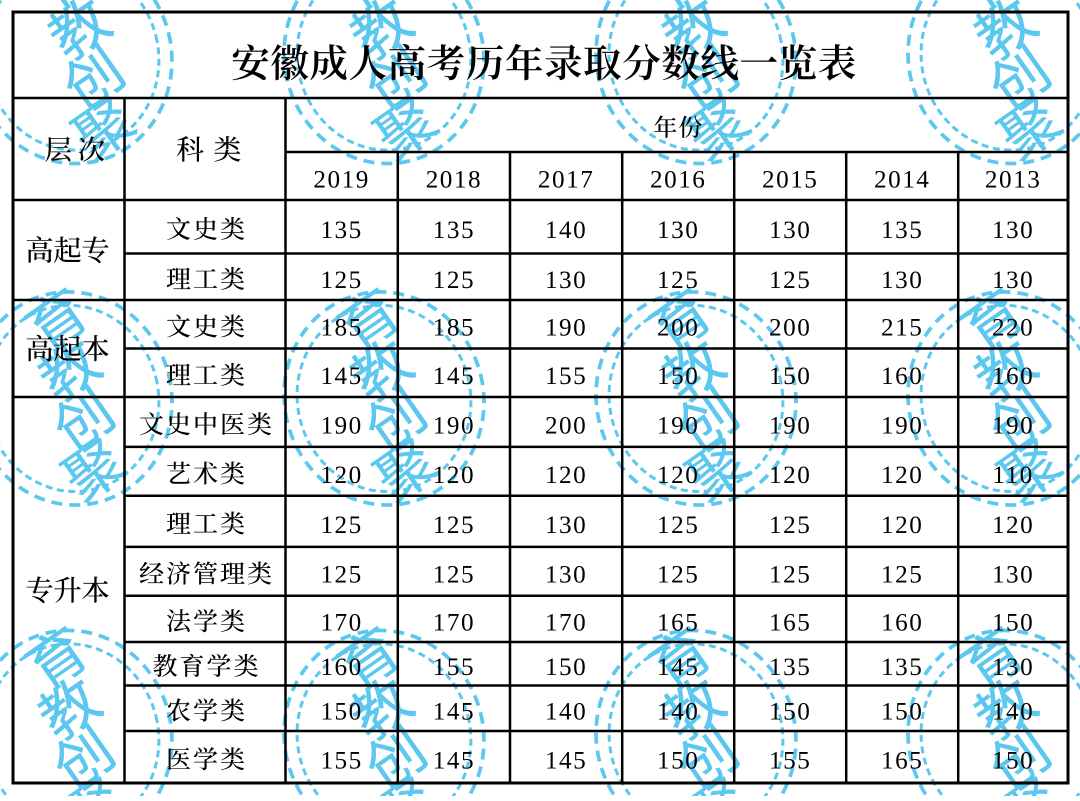 This screenshot has width=1080, height=801. Describe the element at coordinates (566, 179) in the screenshot. I see `svg-text: 2017` at that location.